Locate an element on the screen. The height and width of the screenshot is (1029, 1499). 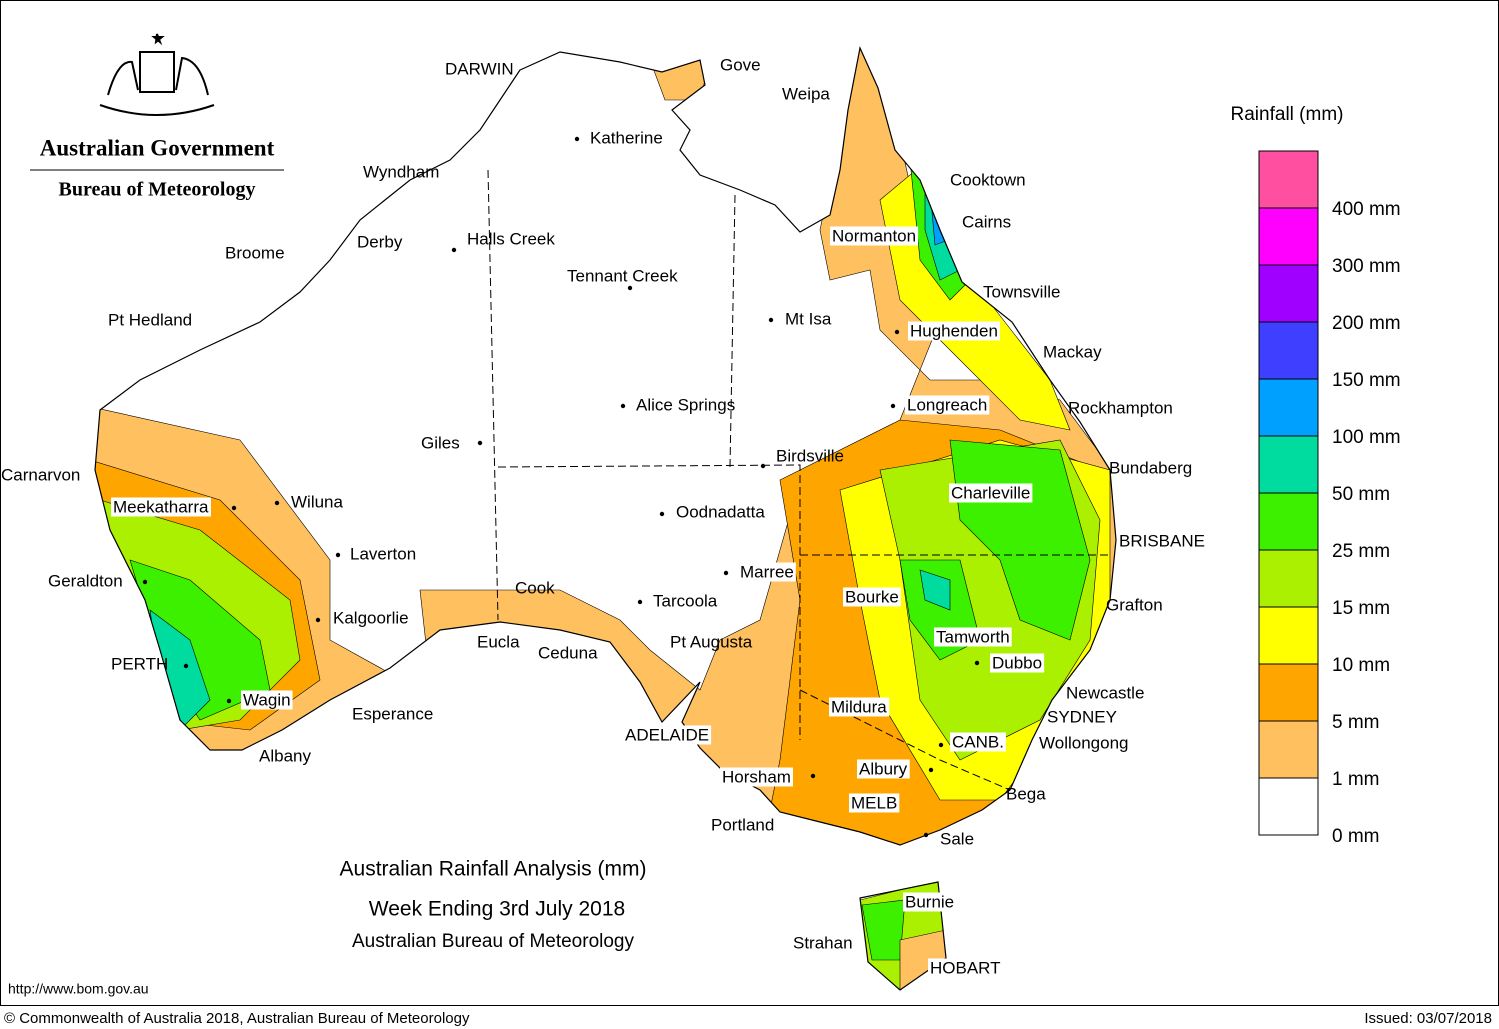
place-label: Laverton is located at coordinates (383, 553).